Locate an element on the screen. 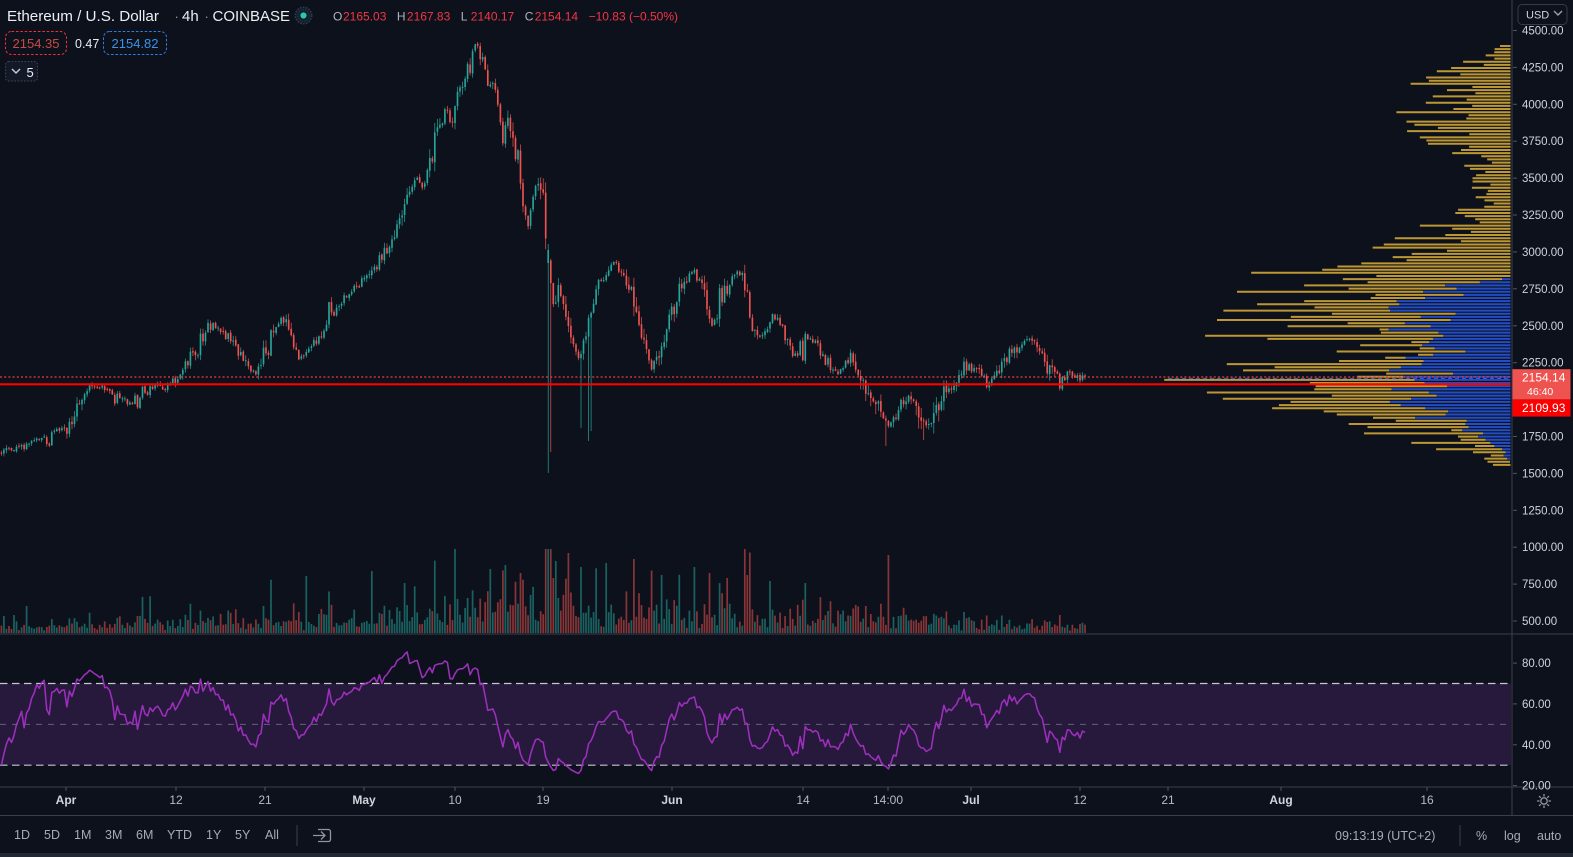 Image resolution: width=1573 pixels, height=857 pixels. svg-text: 5 is located at coordinates (30, 72).